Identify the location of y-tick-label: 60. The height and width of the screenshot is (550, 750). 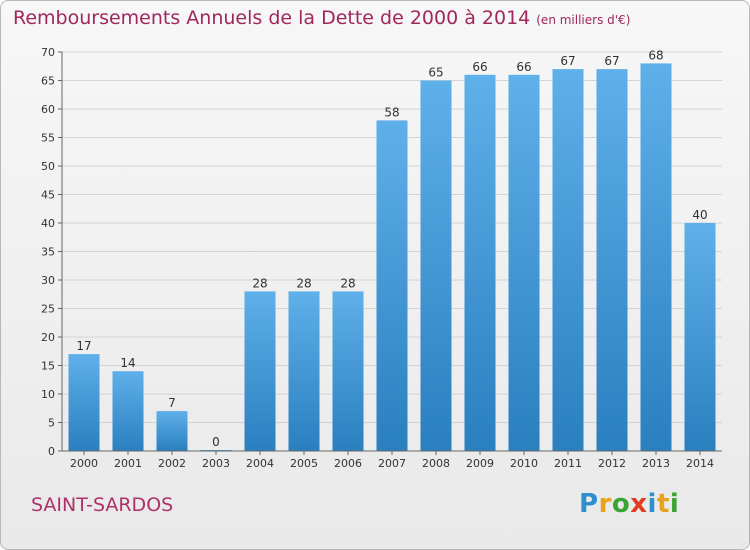
(48, 109).